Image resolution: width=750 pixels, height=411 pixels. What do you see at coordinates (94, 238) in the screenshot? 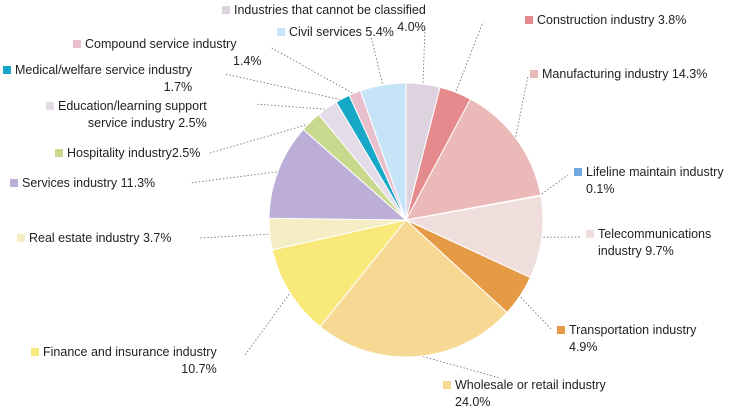
I see `label-realestate: Real estate industry 3.7%` at bounding box center [94, 238].